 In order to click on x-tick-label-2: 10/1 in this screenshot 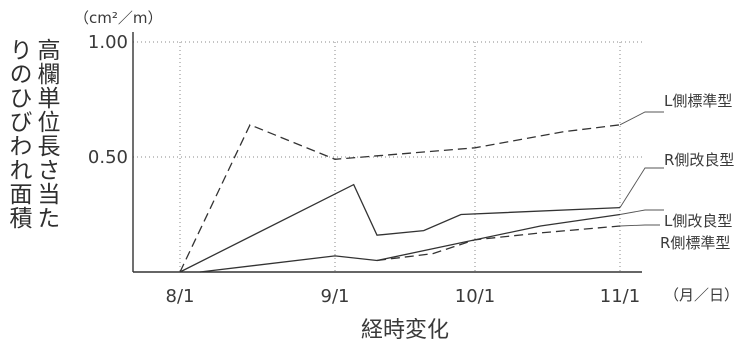, I will do `click(475, 296)`.